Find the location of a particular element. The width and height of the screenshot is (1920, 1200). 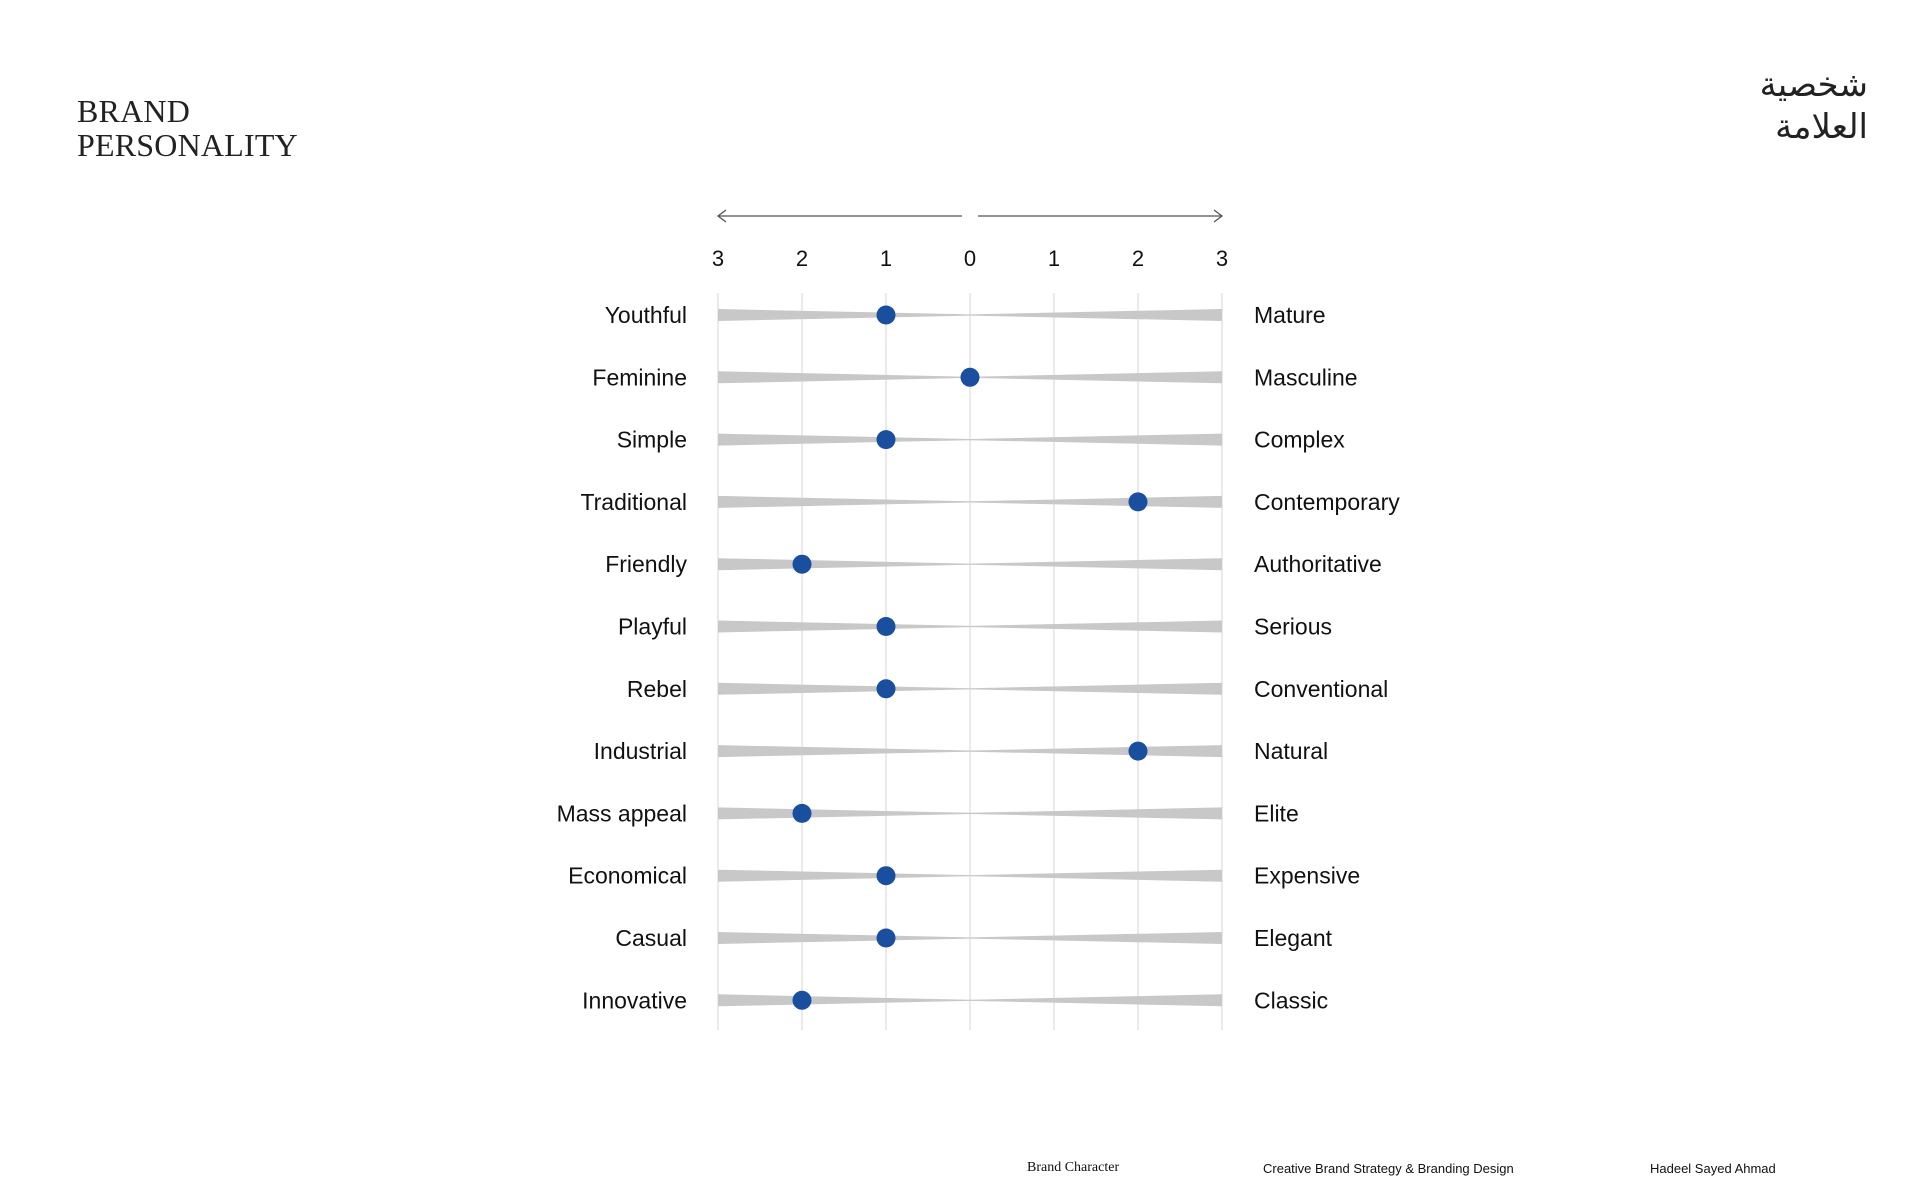

page-title-arabic: شخصية العلامة is located at coordinates (1814, 106).